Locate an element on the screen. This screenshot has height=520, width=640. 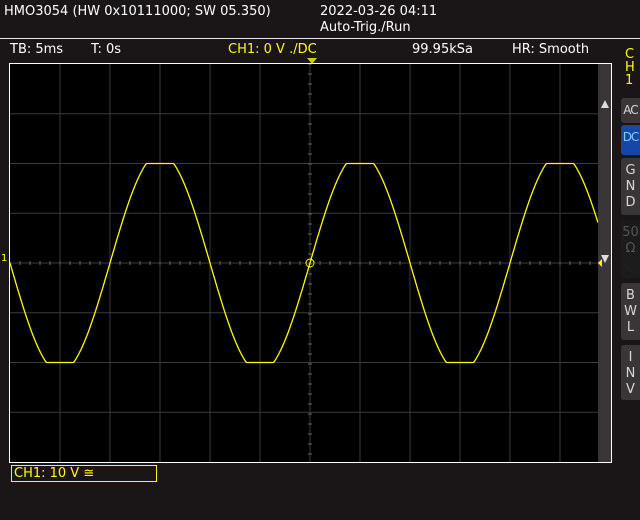
hires-mode-readout: HR: Smooth is located at coordinates (551, 49).